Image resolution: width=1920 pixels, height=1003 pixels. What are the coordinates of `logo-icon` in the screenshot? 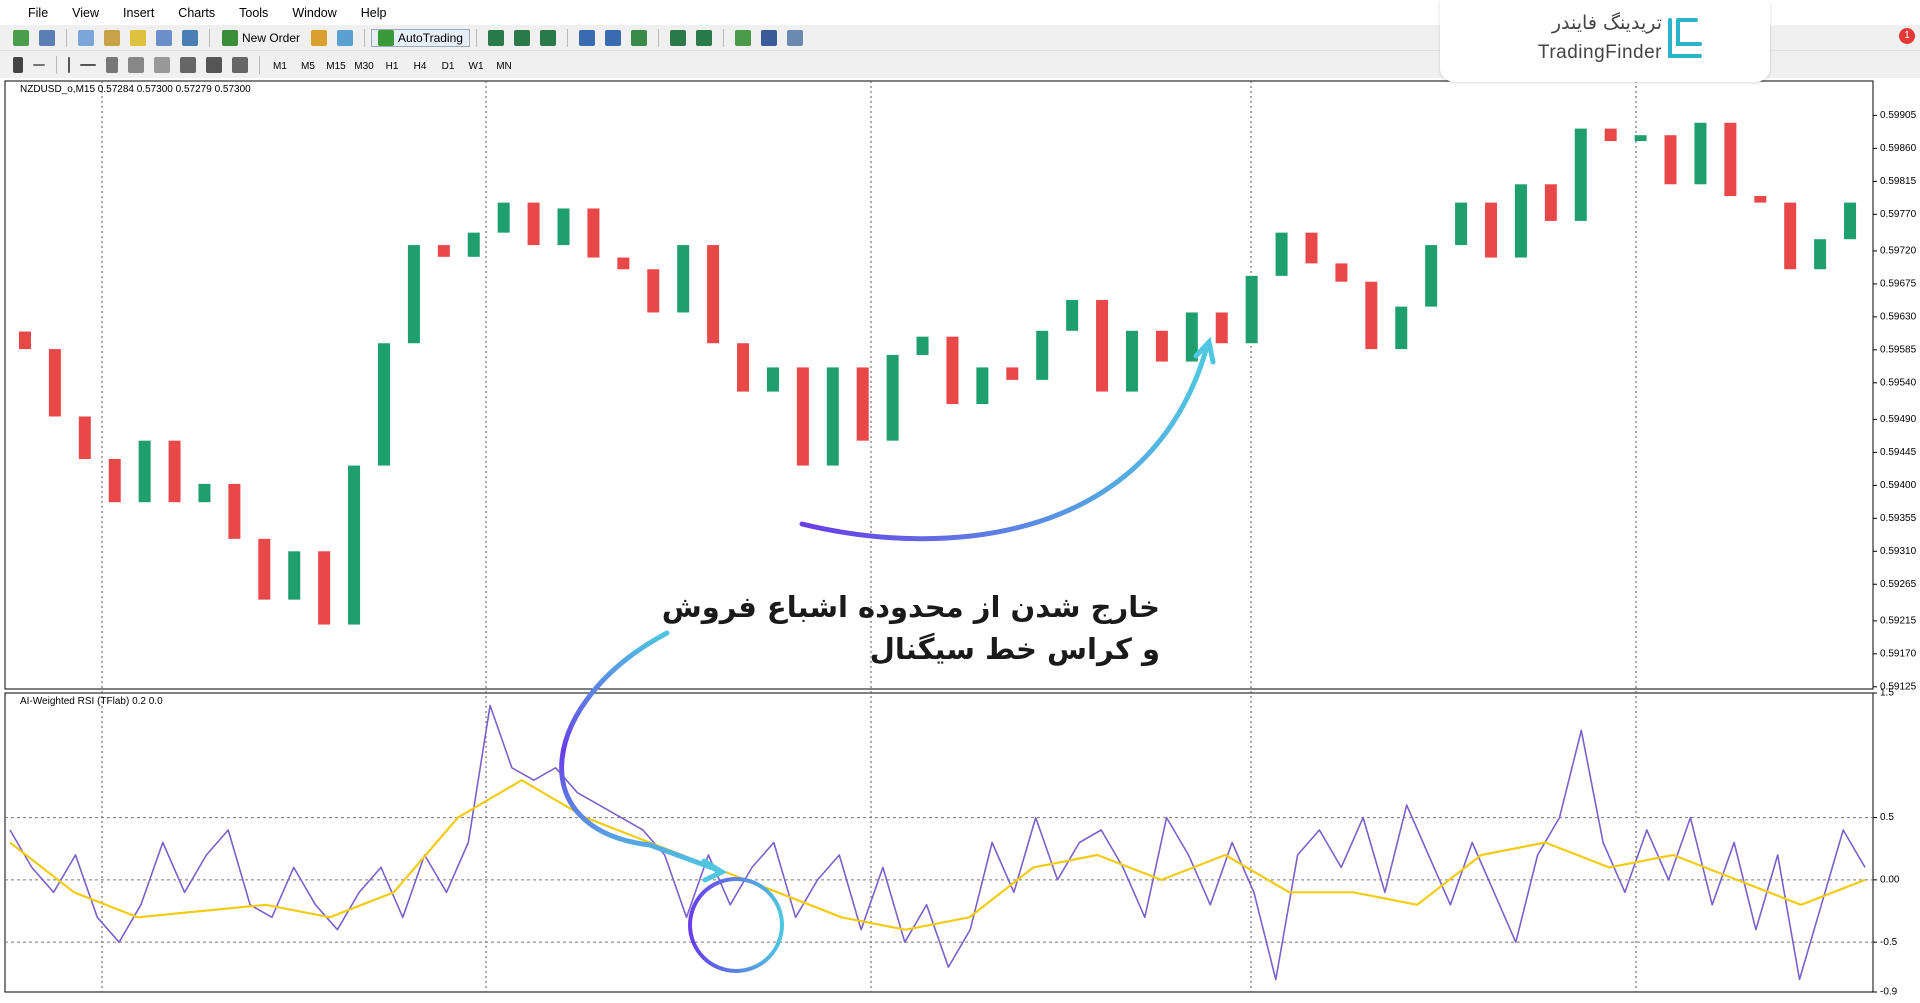 It's located at (1685, 38).